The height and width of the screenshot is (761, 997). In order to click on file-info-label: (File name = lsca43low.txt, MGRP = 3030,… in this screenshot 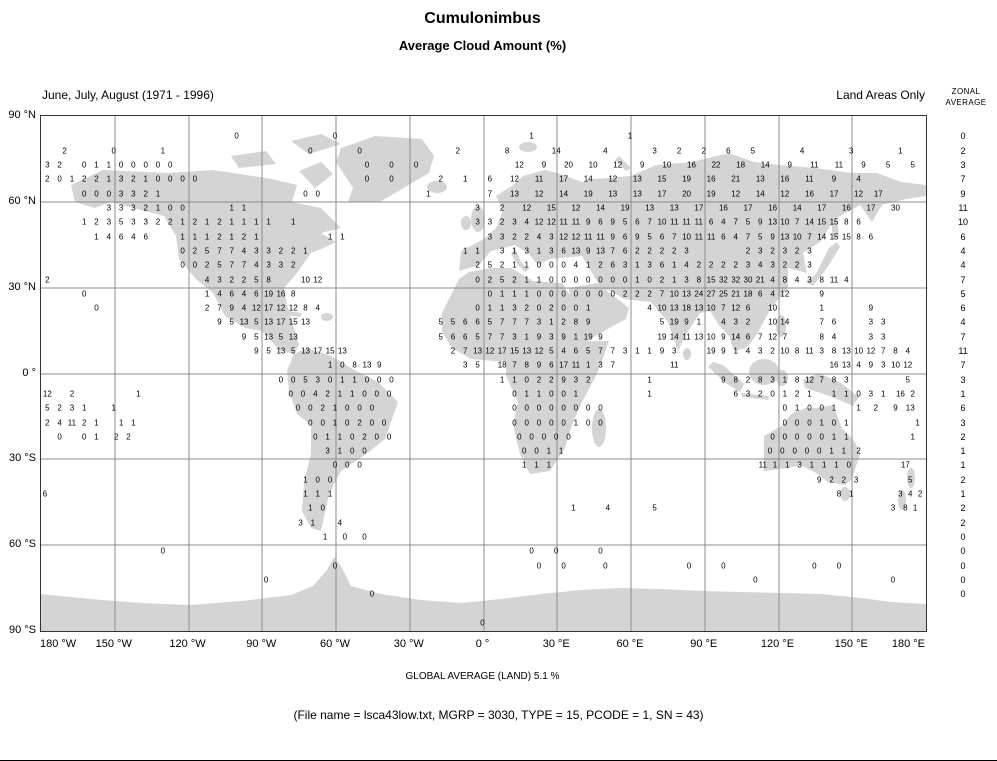, I will do `click(498, 715)`.